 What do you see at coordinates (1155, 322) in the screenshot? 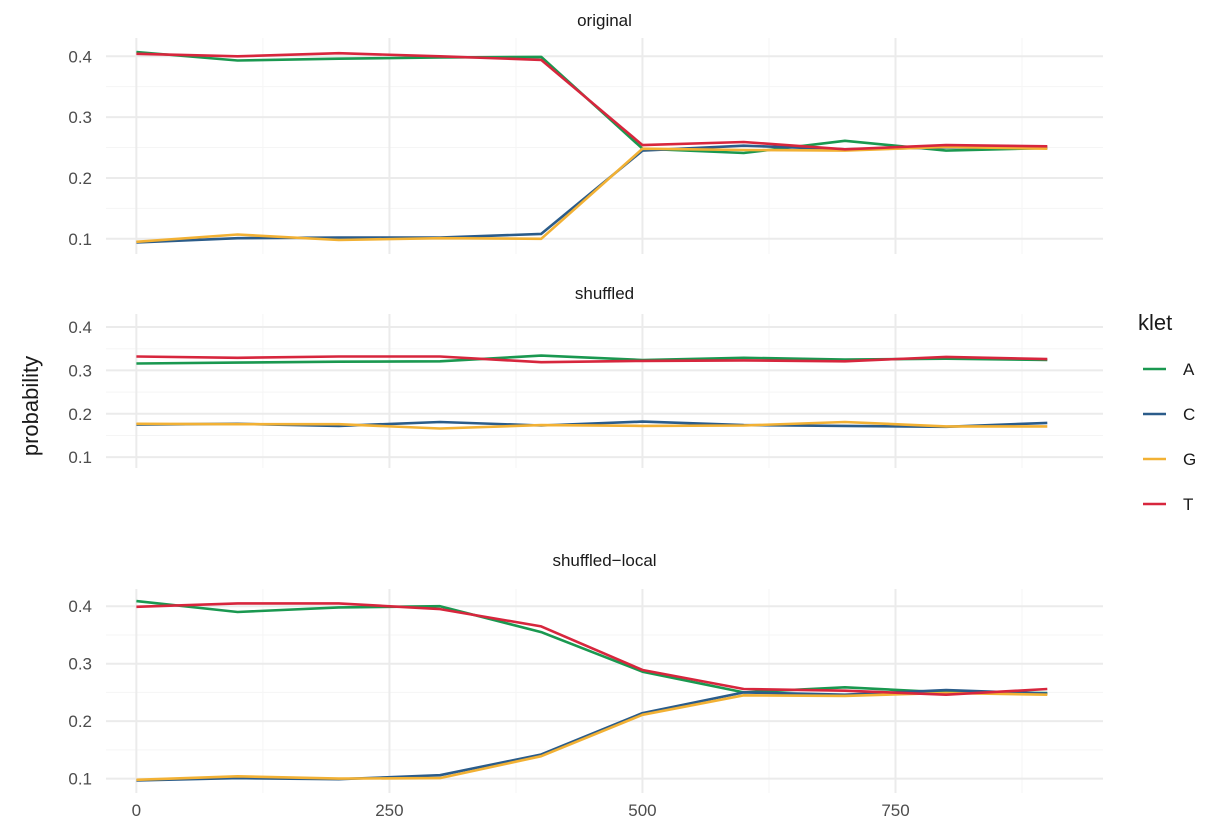
I see `legend-title: klet` at bounding box center [1155, 322].